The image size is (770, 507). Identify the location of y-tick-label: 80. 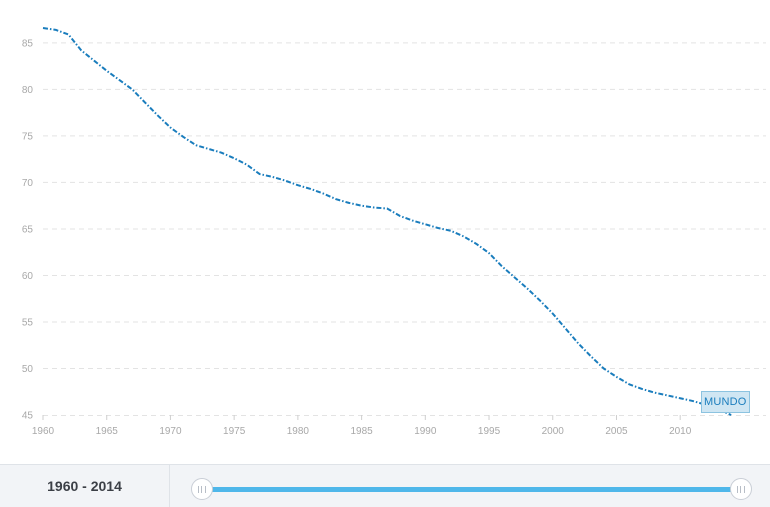
(28, 90).